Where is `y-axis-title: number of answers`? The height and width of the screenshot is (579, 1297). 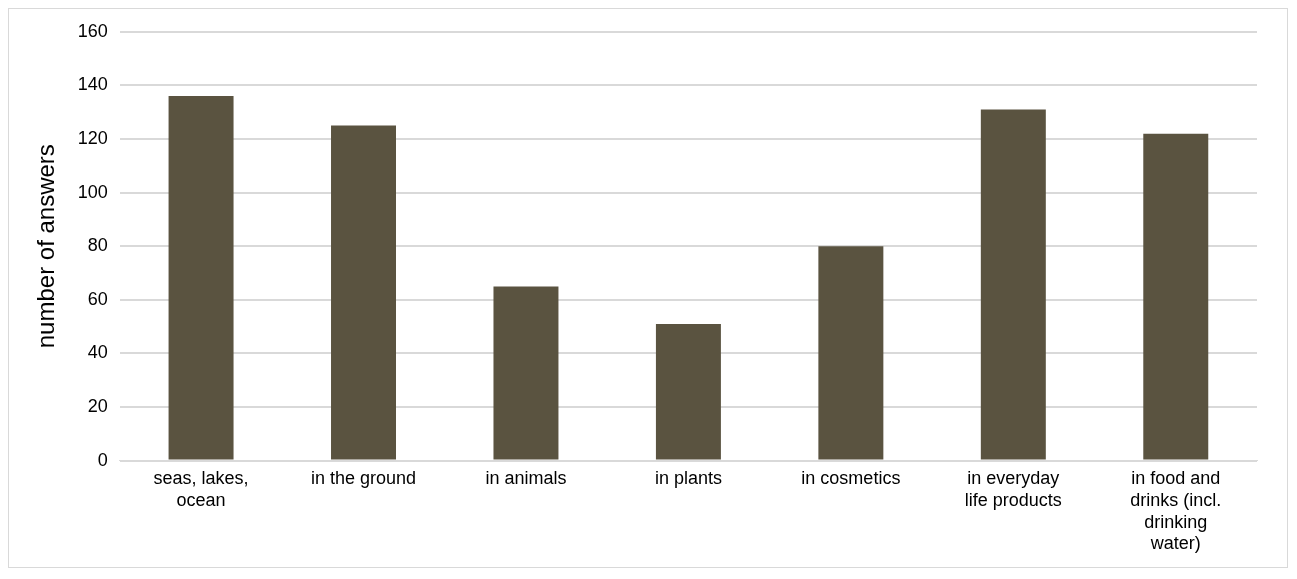 y-axis-title: number of answers is located at coordinates (46, 246).